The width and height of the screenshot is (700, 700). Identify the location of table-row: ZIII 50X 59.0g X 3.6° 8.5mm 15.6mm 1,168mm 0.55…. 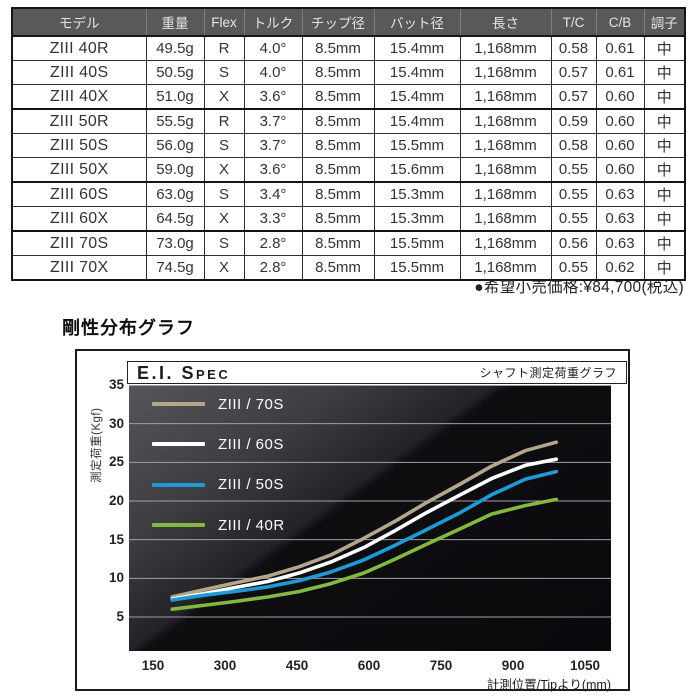
(348, 170).